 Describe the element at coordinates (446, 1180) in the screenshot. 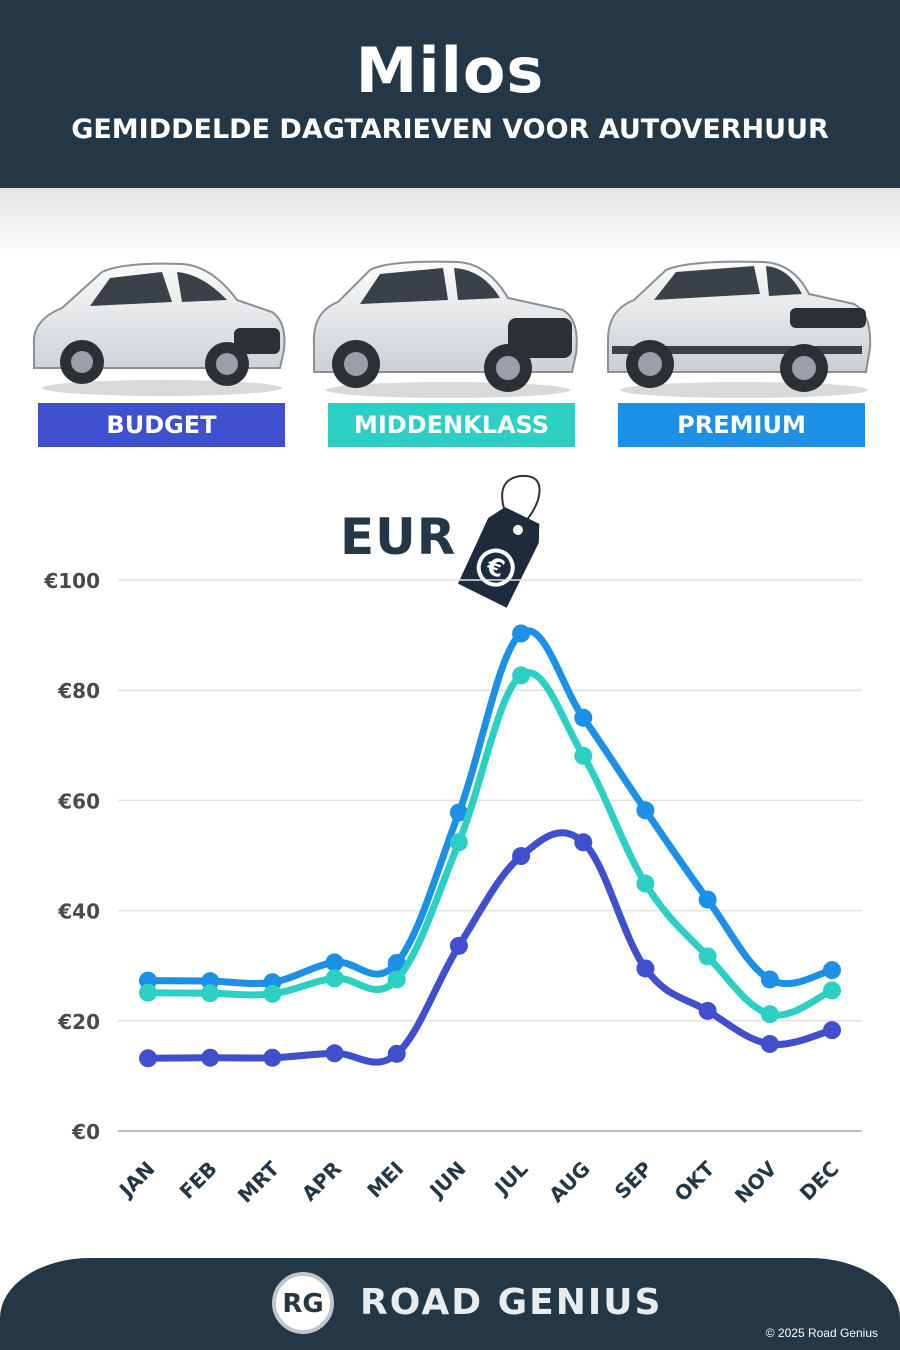

I see `x-tick-label: JUN` at that location.